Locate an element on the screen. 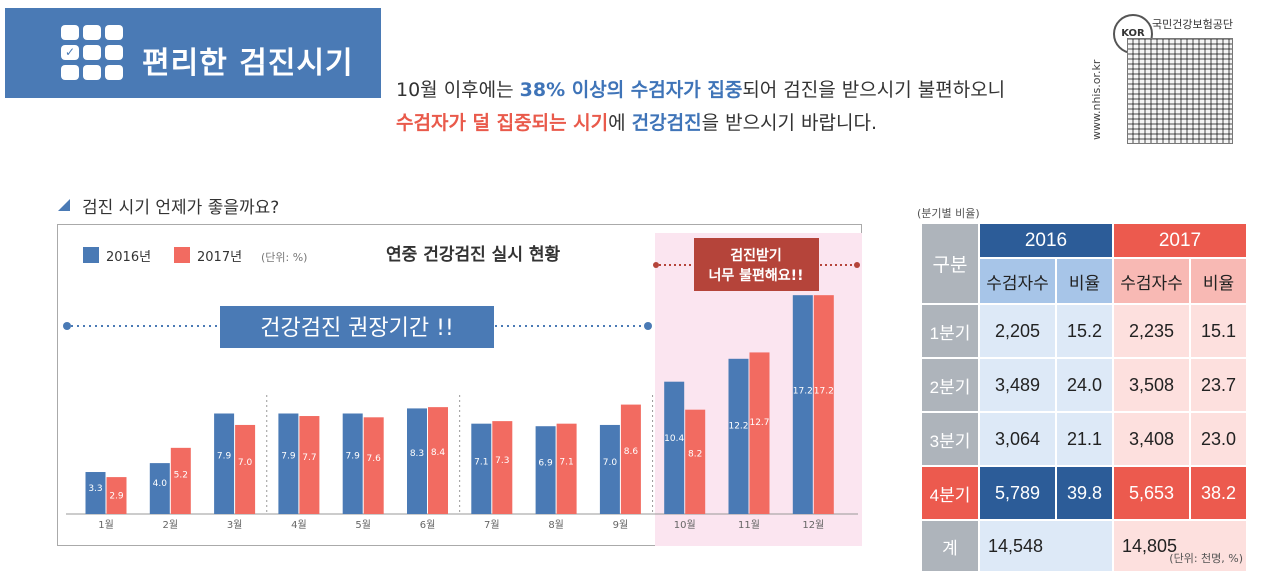 This screenshot has width=1263, height=574. x-tick-label: 9월 is located at coordinates (621, 525).